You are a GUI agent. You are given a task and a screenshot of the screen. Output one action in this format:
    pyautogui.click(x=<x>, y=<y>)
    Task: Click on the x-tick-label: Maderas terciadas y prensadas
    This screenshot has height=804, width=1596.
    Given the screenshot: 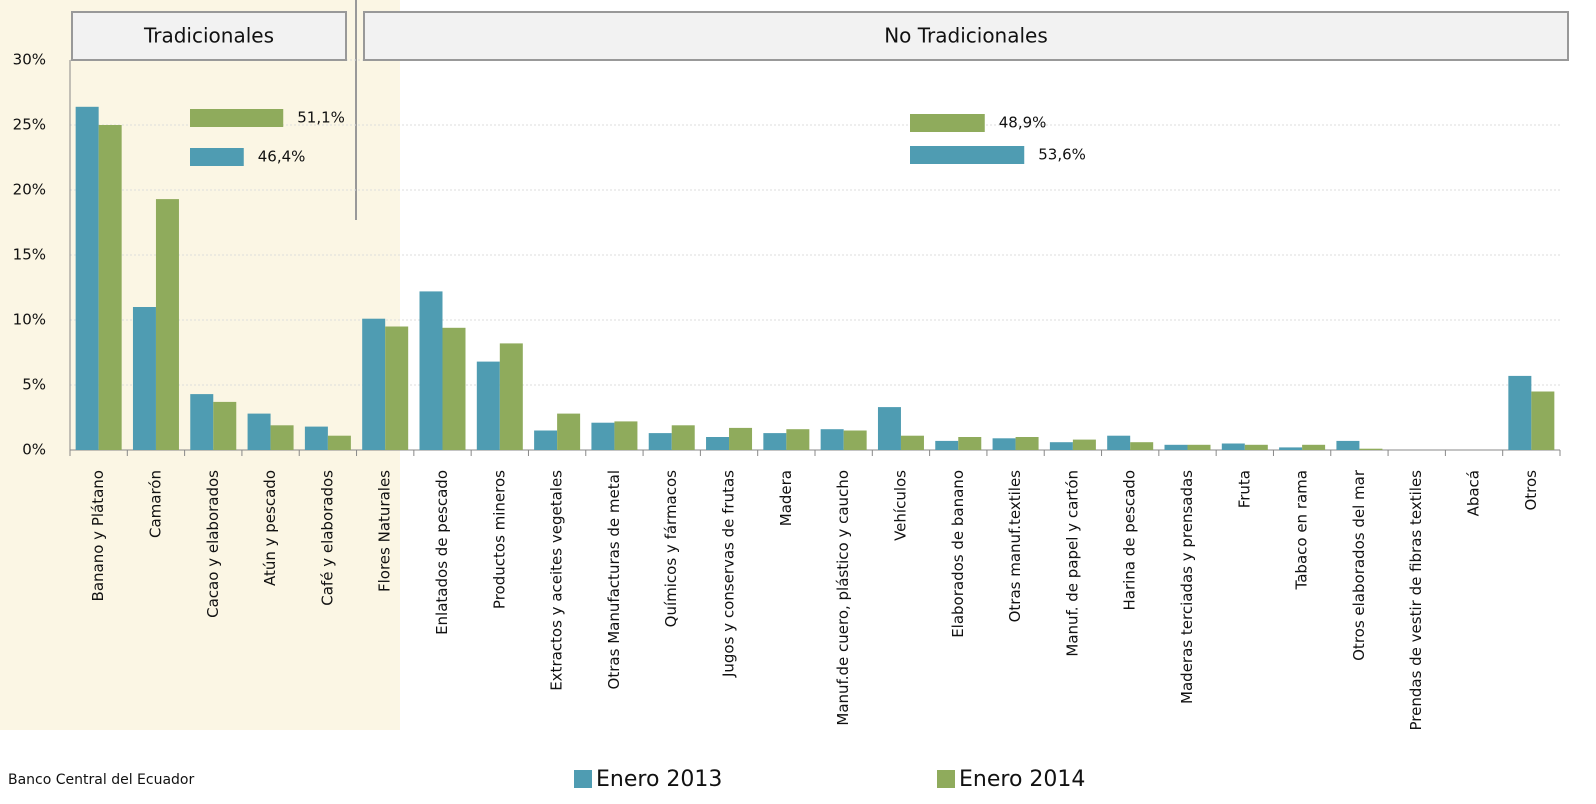 What is the action you would take?
    pyautogui.click(x=1187, y=587)
    